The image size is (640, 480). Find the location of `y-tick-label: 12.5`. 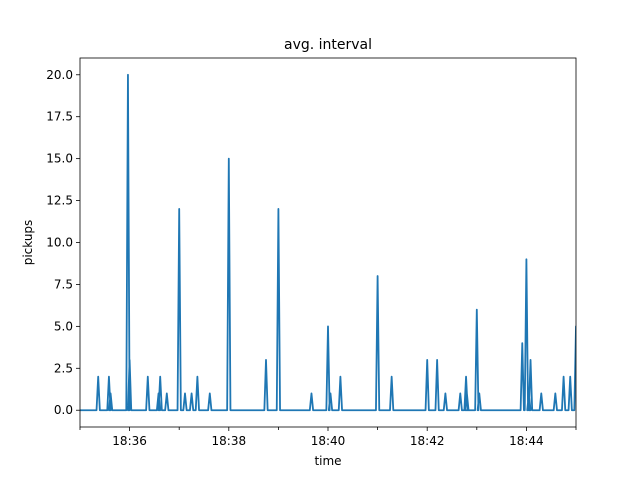

y-tick-label: 12.5 is located at coordinates (59, 201).